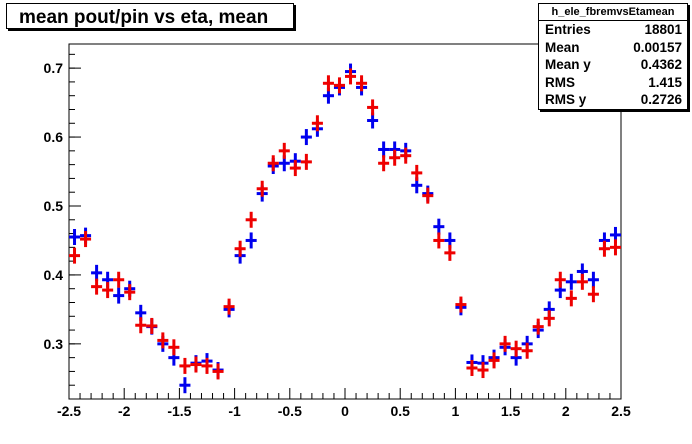 The image size is (692, 444). Describe the element at coordinates (179, 411) in the screenshot. I see `x-tick-label: -1.5` at that location.